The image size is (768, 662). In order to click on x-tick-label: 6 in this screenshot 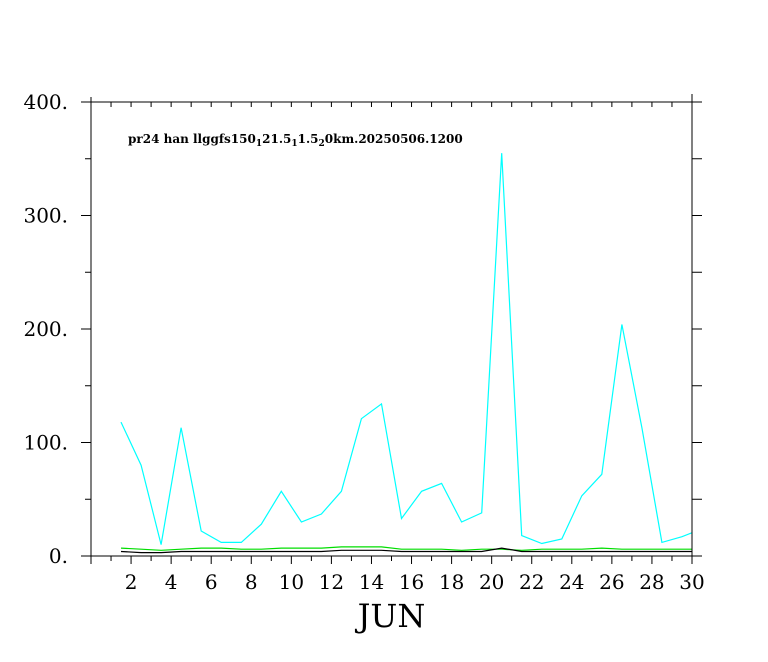, I will do `click(211, 582)`.